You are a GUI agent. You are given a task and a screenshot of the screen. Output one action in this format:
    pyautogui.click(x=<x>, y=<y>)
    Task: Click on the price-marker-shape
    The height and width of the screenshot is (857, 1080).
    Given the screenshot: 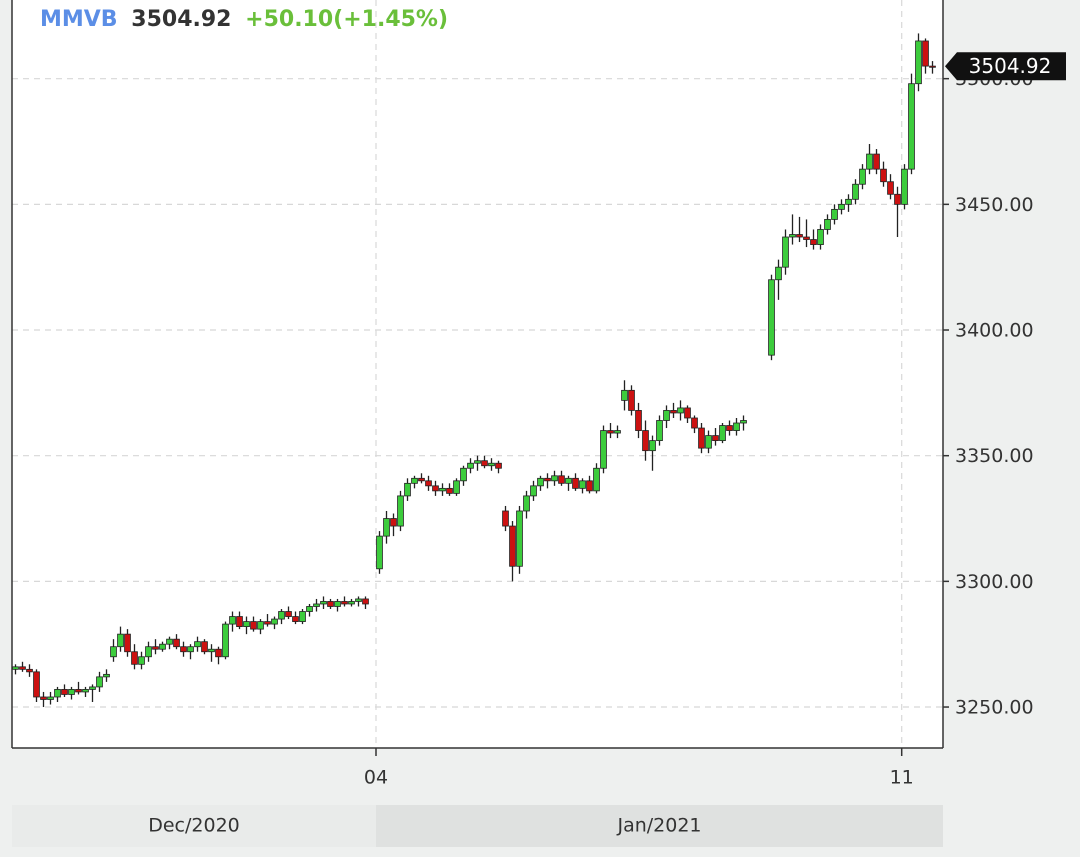 What is the action you would take?
    pyautogui.click(x=1005, y=66)
    